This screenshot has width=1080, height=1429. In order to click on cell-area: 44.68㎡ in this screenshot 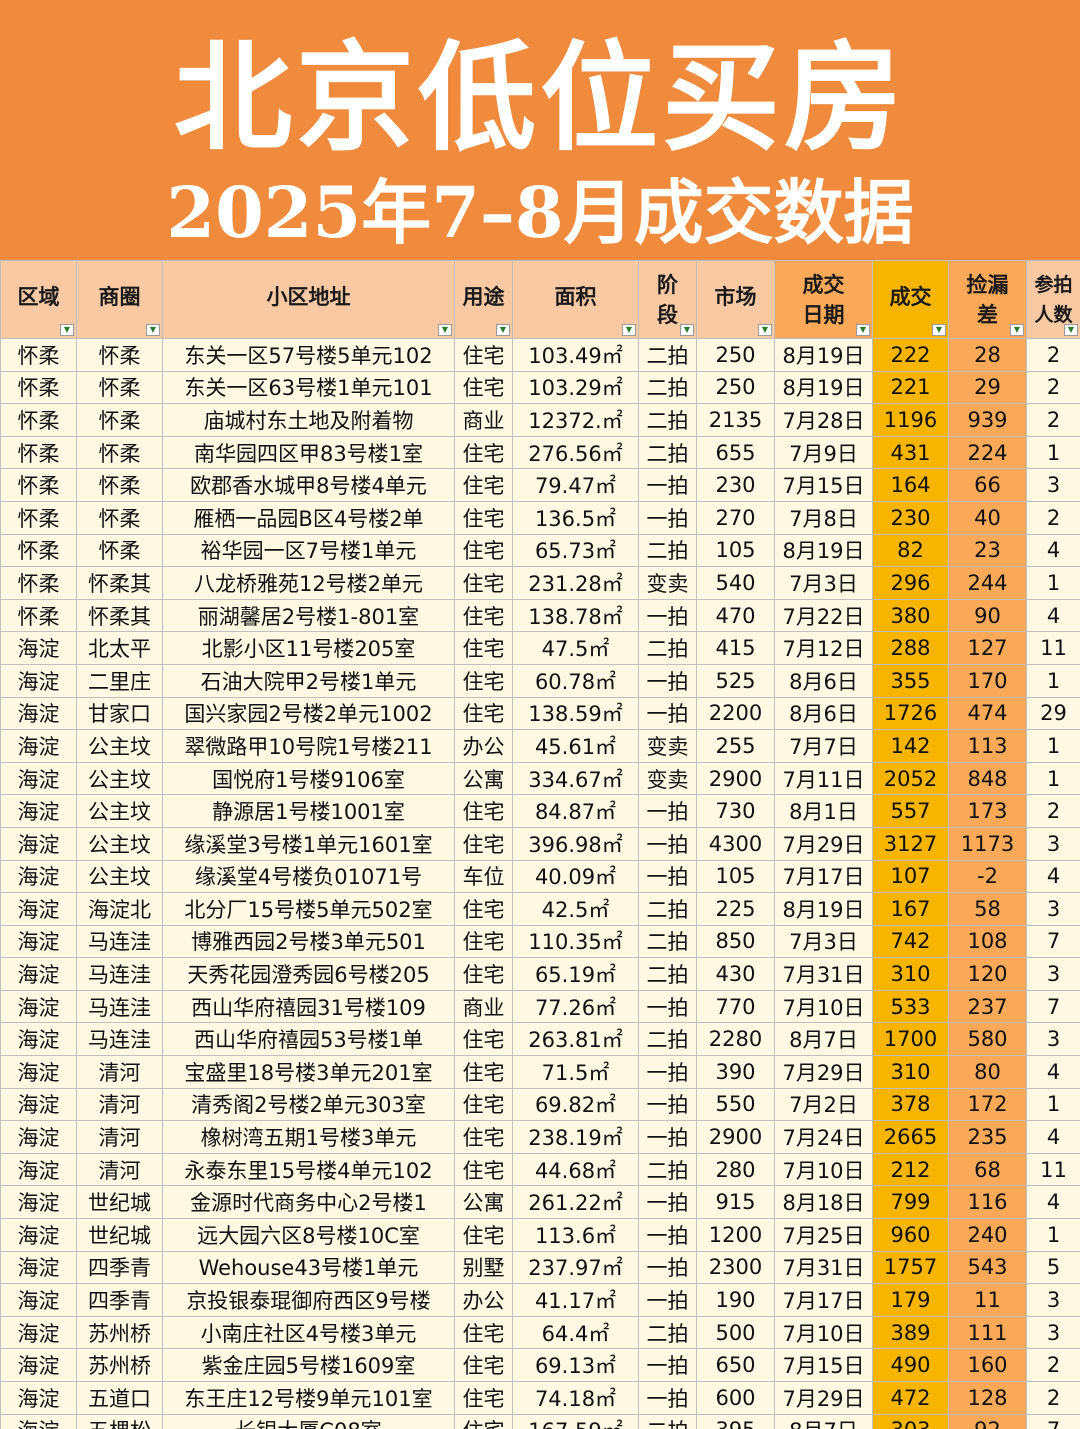, I will do `click(575, 1169)`.